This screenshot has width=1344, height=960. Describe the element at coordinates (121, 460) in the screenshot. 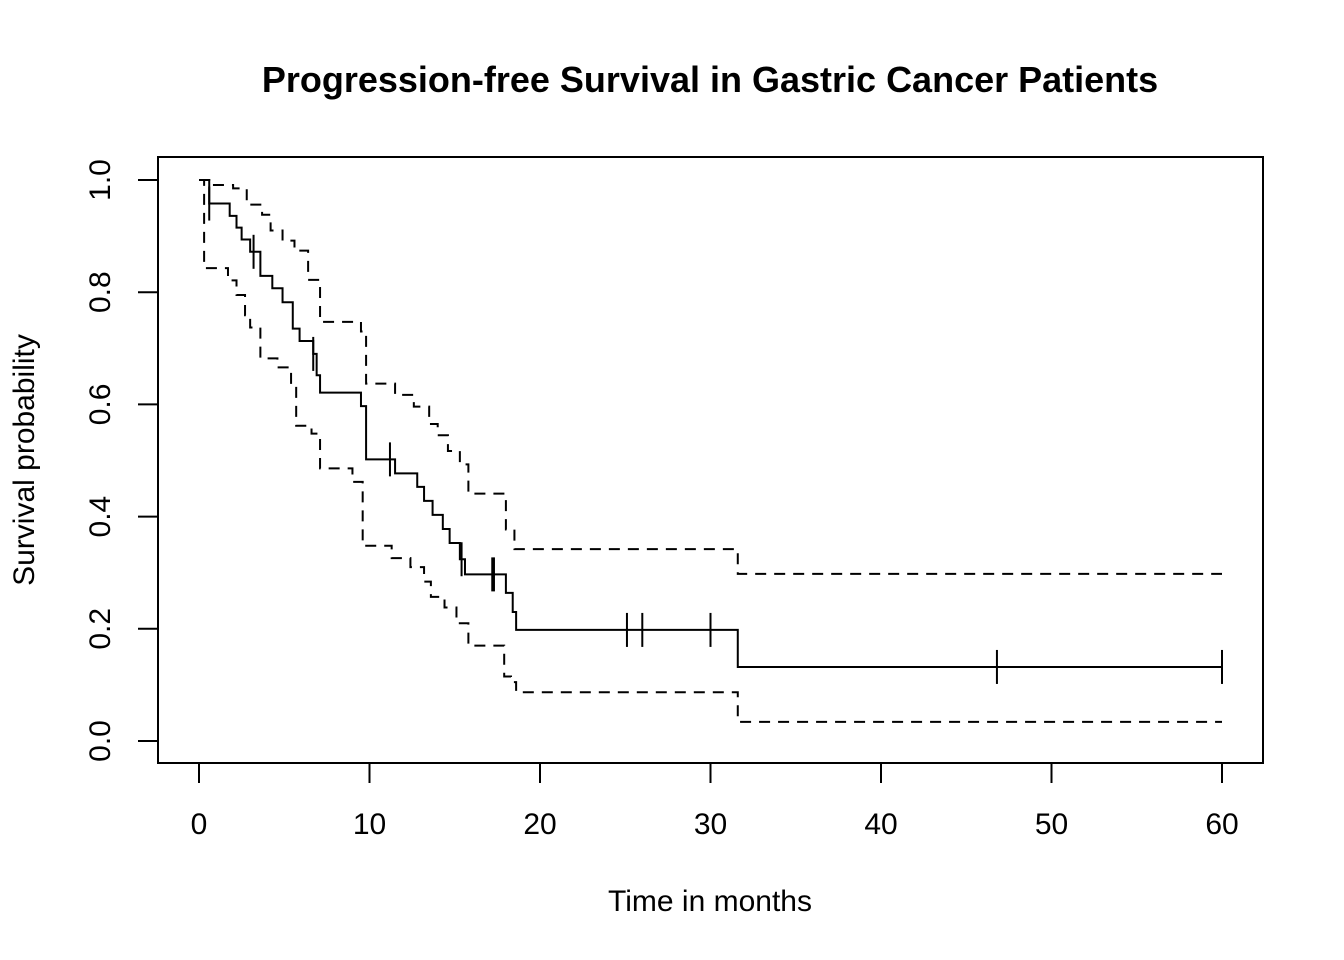

I see `y-axis: 0.0 0.2 0.4 0.6 0.8 1.0` at that location.